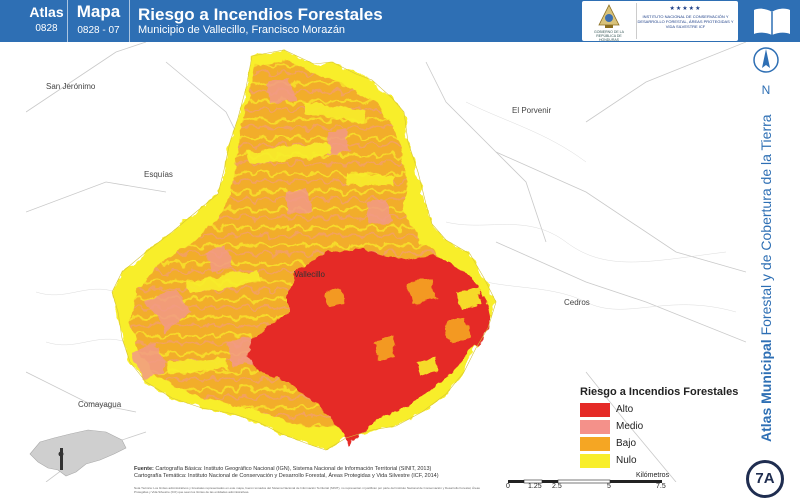  What do you see at coordinates (595, 426) in the screenshot?
I see `legend-swatch-medio` at bounding box center [595, 426].